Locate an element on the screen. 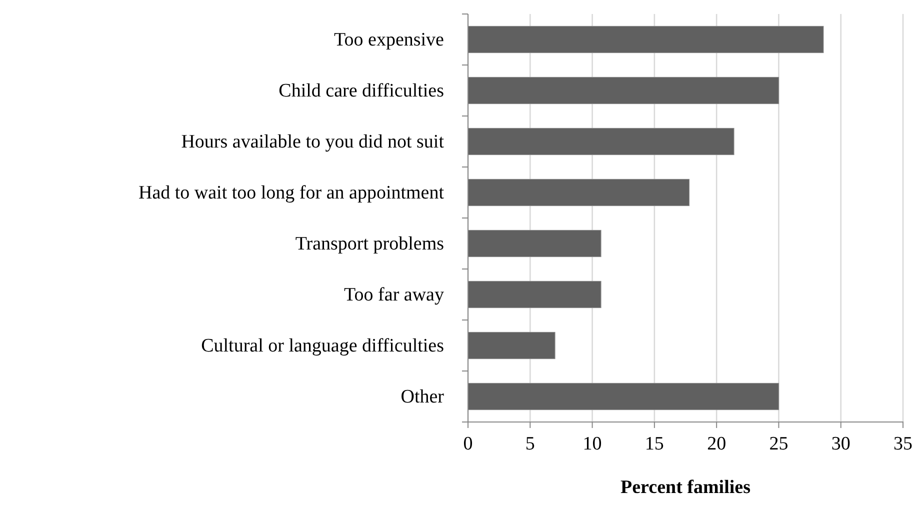 This screenshot has height=521, width=916. y-tick-label: Other is located at coordinates (422, 397).